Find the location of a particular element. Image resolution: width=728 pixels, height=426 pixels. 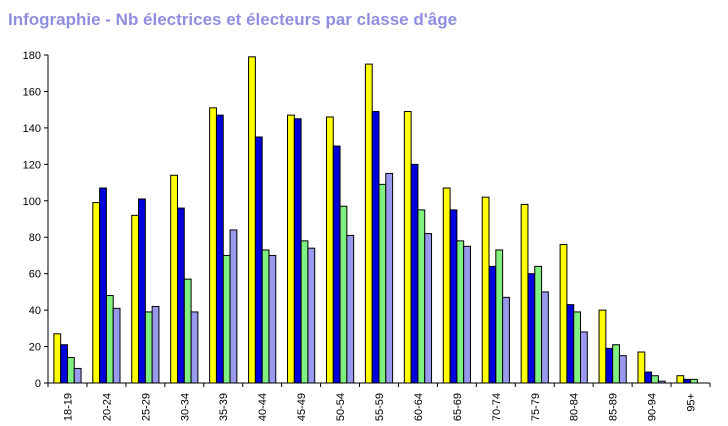

y-tick-label: 160 is located at coordinates (32, 92).